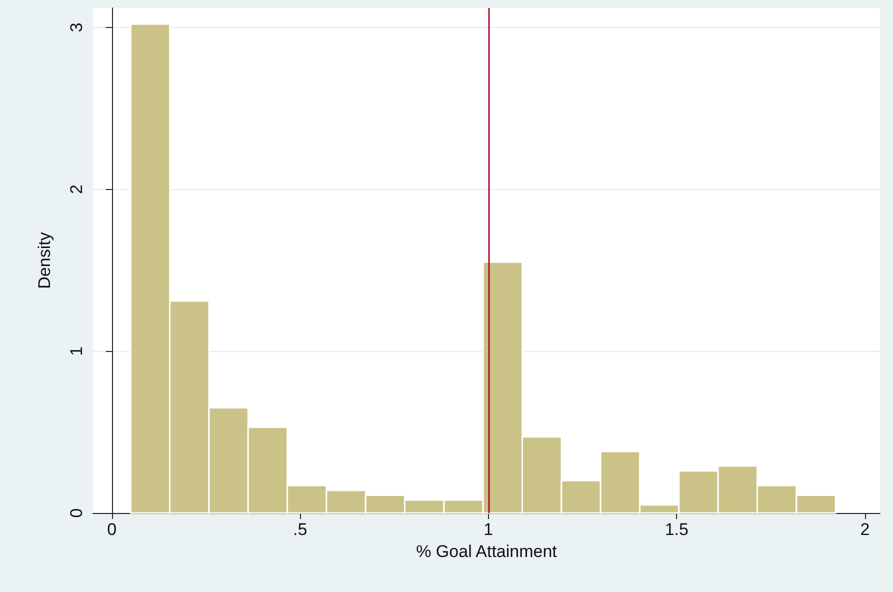  Describe the element at coordinates (300, 529) in the screenshot. I see `x-tick-label: .5` at that location.